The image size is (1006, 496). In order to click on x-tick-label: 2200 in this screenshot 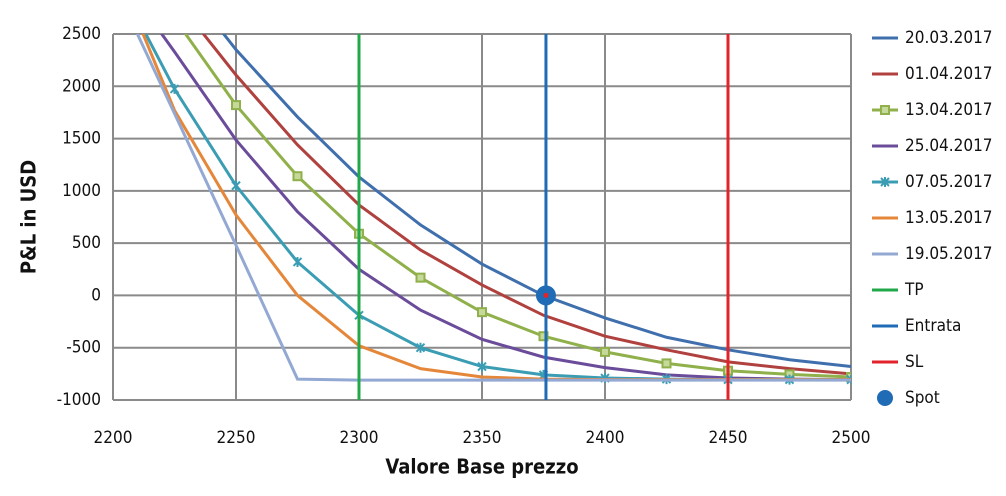, I will do `click(113, 438)`.